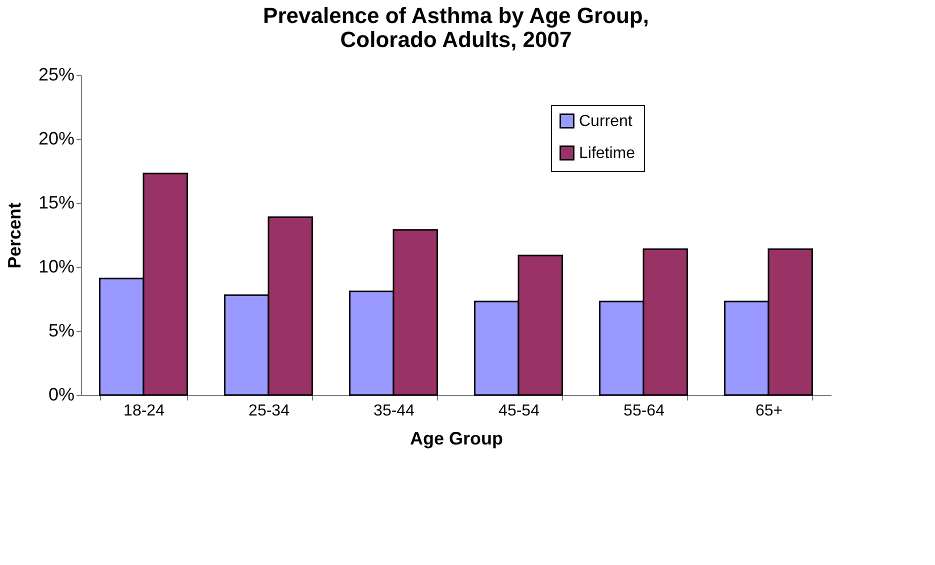 The height and width of the screenshot is (565, 935). I want to click on y-tick-label: 20%, so click(56, 138).